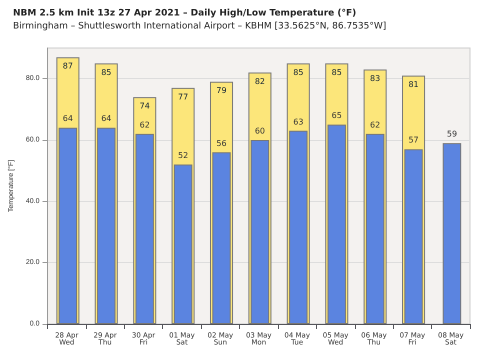 The image size is (480, 360). What do you see at coordinates (337, 115) in the screenshot?
I see `data-label: 65` at bounding box center [337, 115].